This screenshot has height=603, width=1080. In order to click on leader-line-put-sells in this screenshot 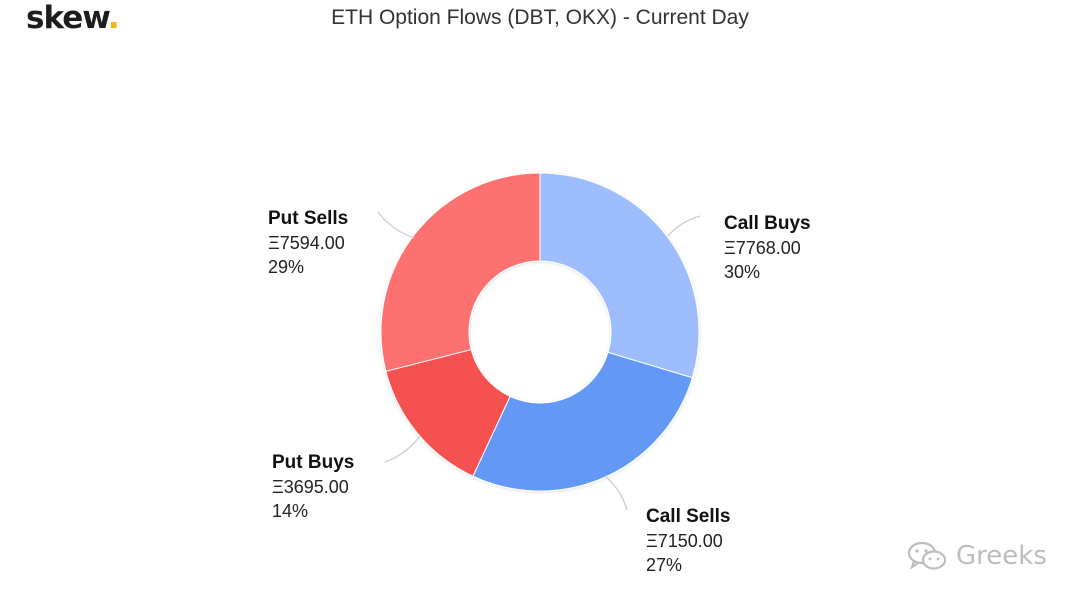, I will do `click(396, 225)`.